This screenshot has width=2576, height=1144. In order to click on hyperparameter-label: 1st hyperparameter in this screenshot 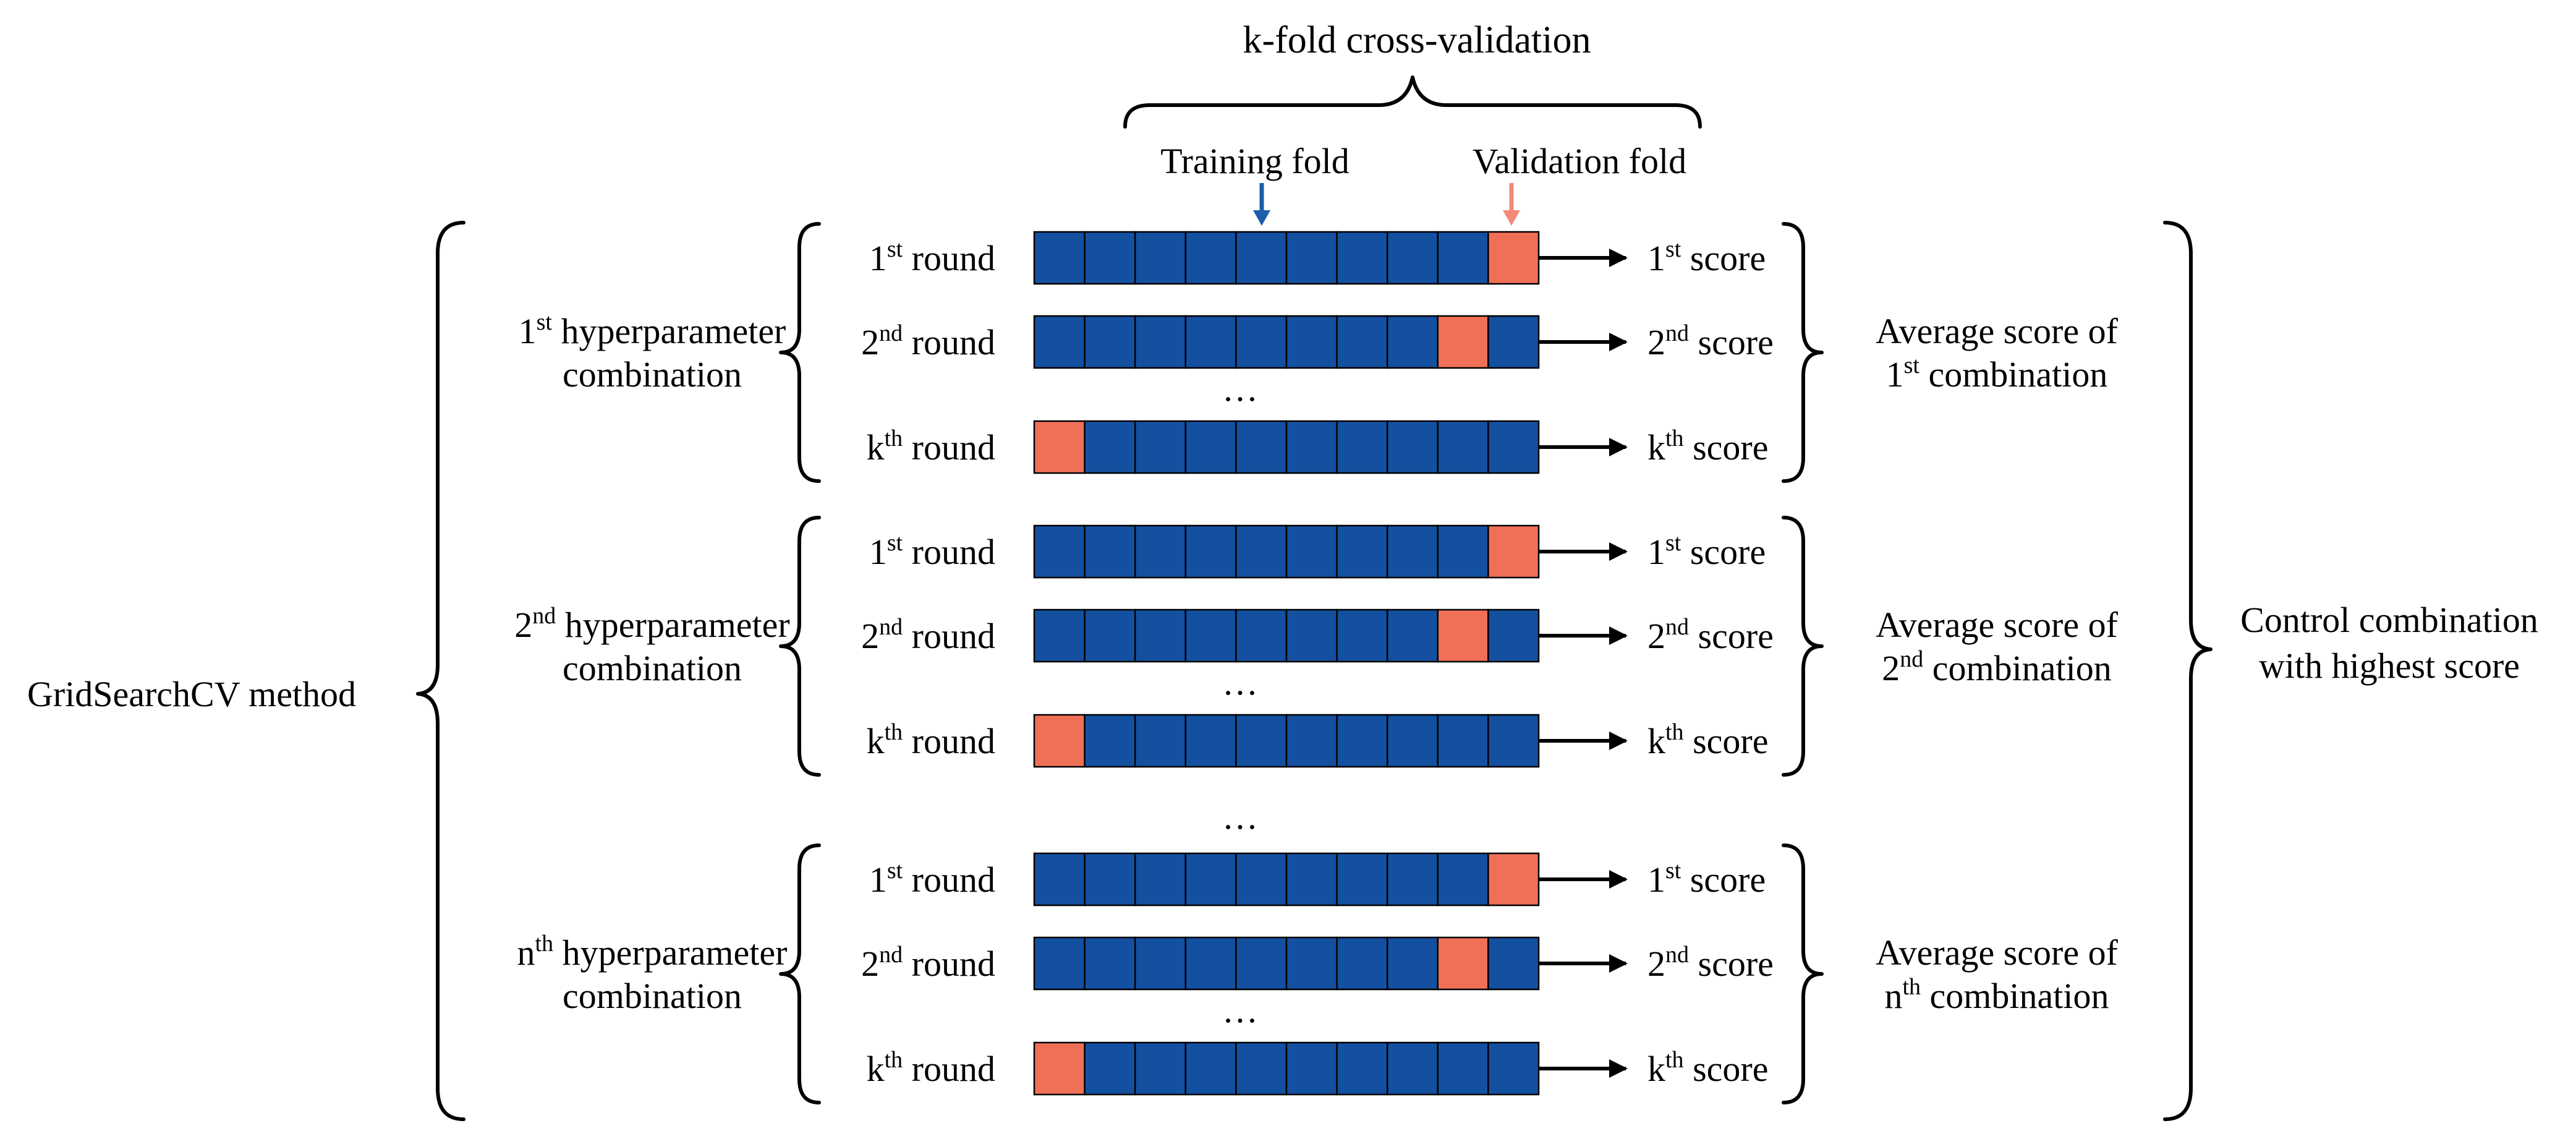, I will do `click(652, 330)`.